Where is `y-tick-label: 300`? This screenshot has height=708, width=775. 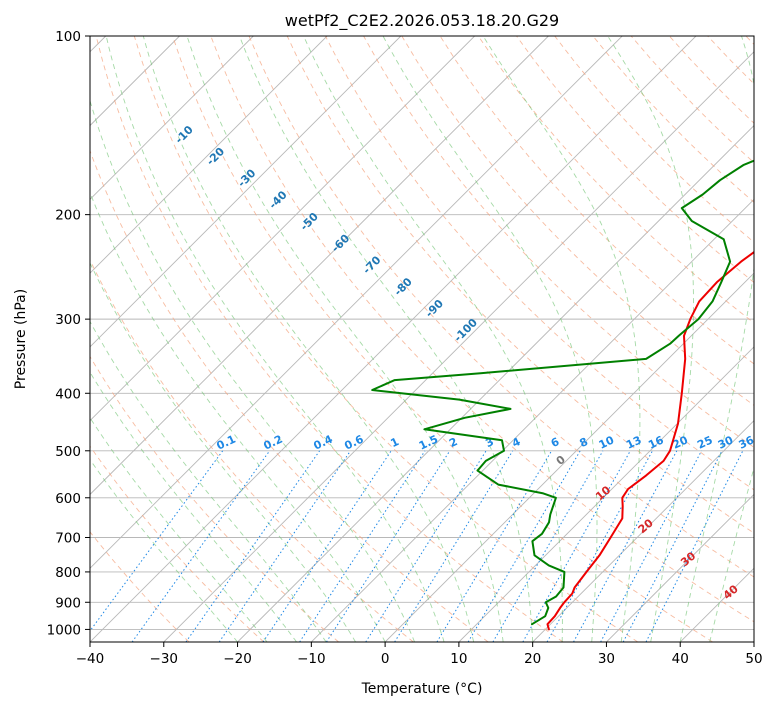 y-tick-label: 300 is located at coordinates (68, 320).